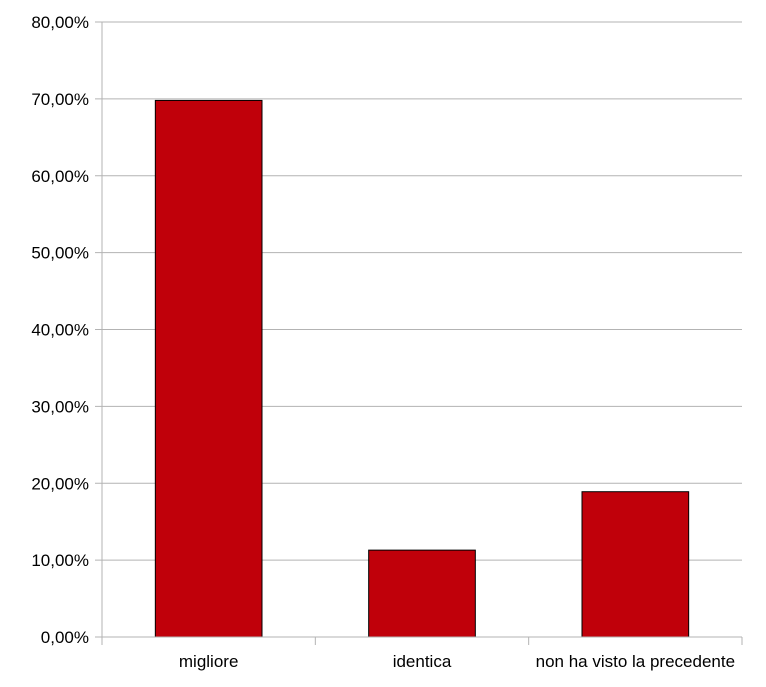  What do you see at coordinates (635, 564) in the screenshot?
I see `bar-non-ha-visto-la-precedente` at bounding box center [635, 564].